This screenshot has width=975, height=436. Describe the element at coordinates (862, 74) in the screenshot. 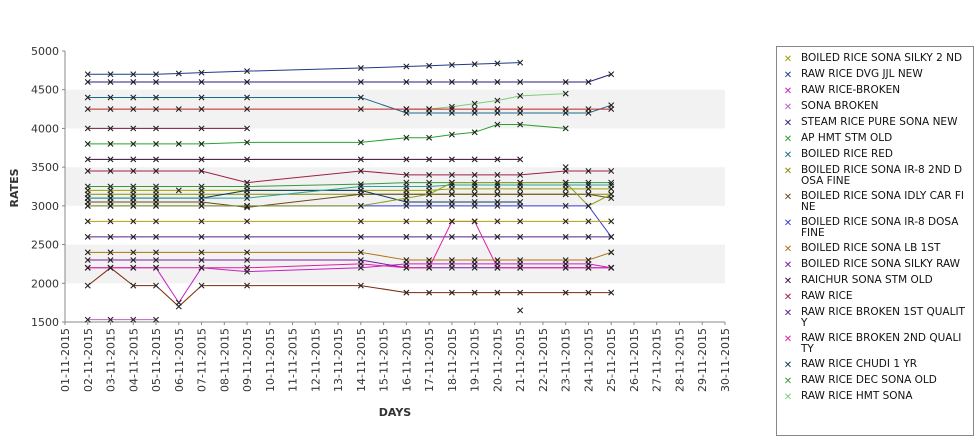

I see `legend-label: RAW RICE DVG JJL NEW` at that location.